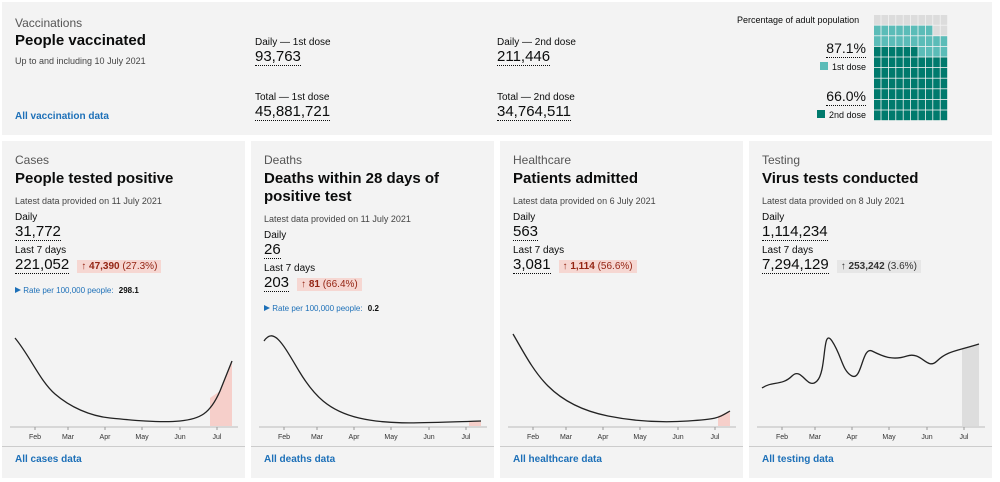 The width and height of the screenshot is (1000, 482). What do you see at coordinates (536, 97) in the screenshot?
I see `metric-label: Total — 2nd dose` at bounding box center [536, 97].